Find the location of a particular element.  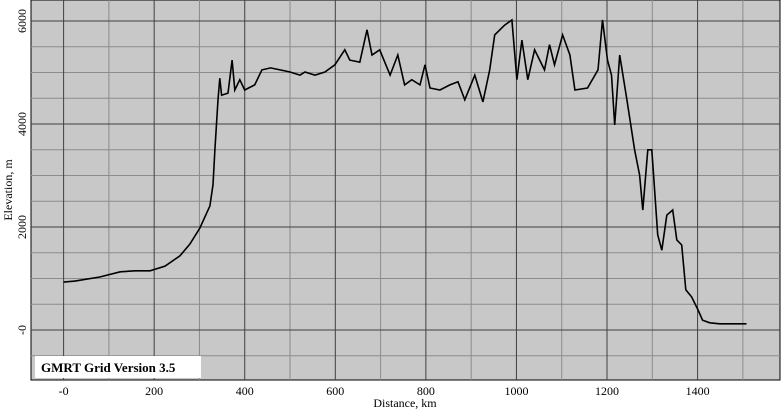

x-tick-label: 1200 is located at coordinates (607, 391).